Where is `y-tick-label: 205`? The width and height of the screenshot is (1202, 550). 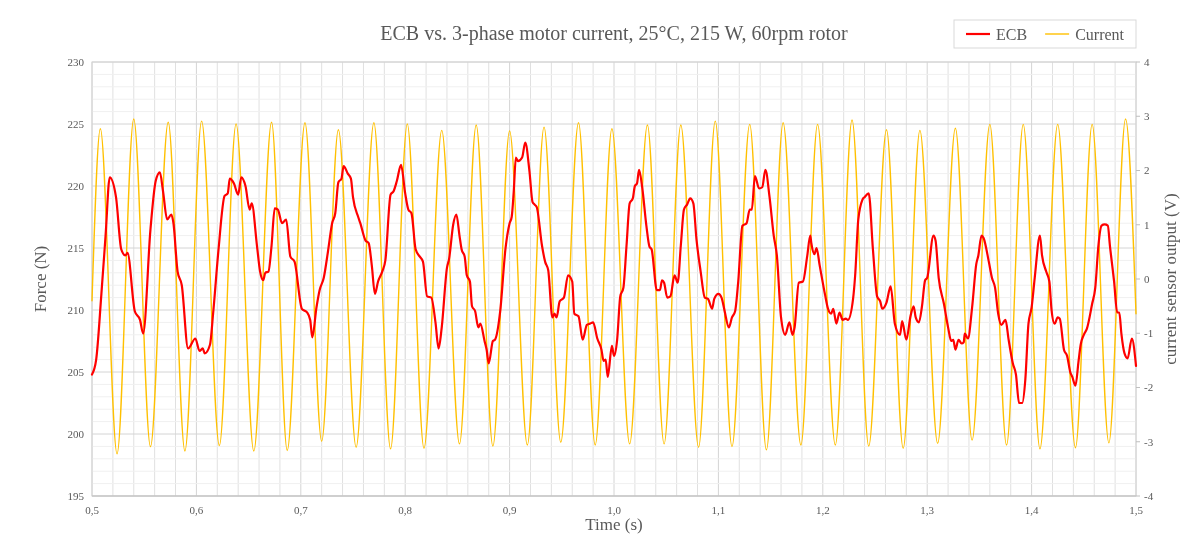 y-tick-label: 205 is located at coordinates (76, 371).